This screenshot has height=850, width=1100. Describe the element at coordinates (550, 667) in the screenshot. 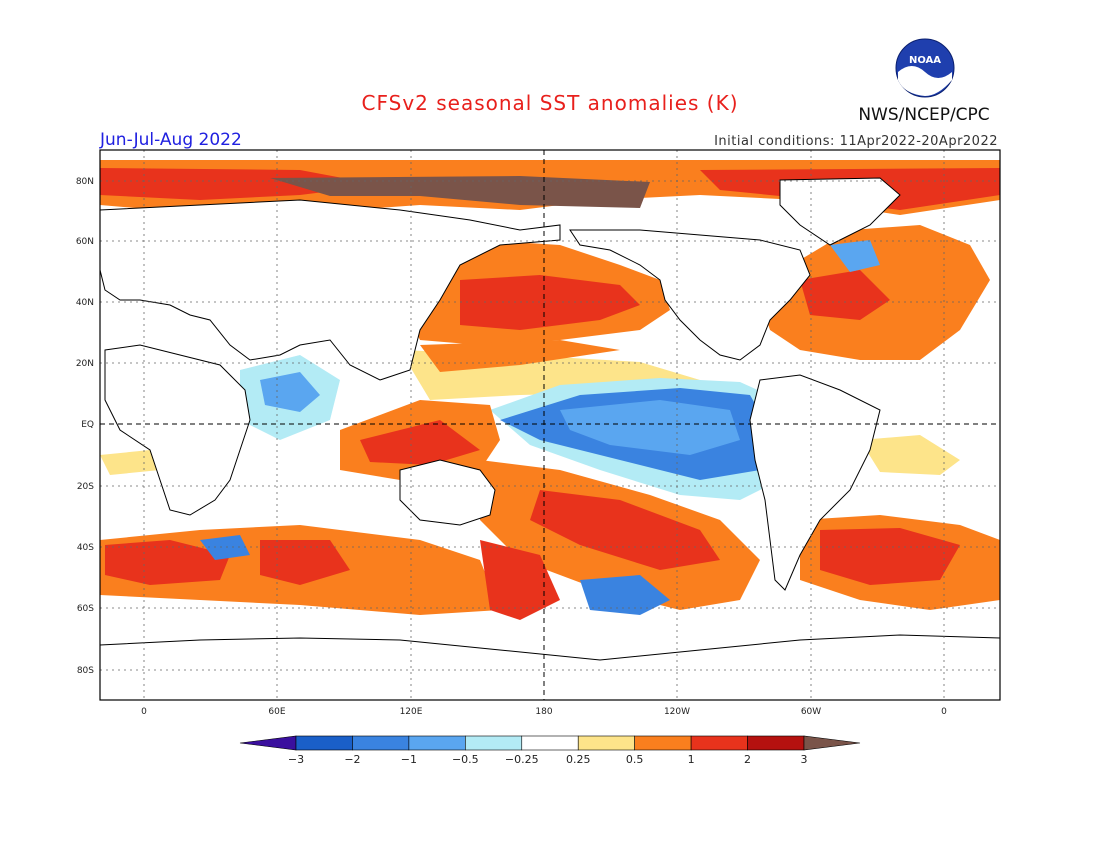

I see `antarctica-landmass` at that location.